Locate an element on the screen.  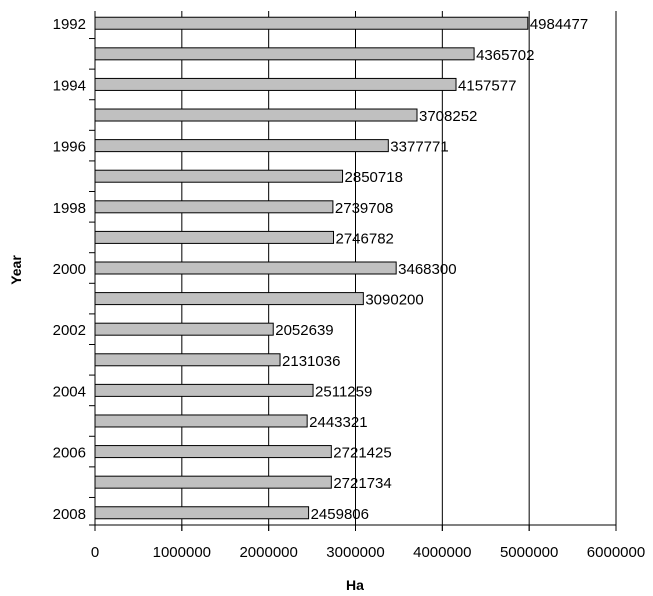
x-tick-label: 6000000 is located at coordinates (616, 552).